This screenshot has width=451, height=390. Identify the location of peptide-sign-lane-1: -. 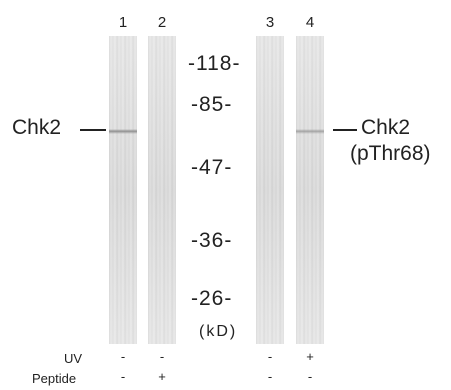
(123, 376).